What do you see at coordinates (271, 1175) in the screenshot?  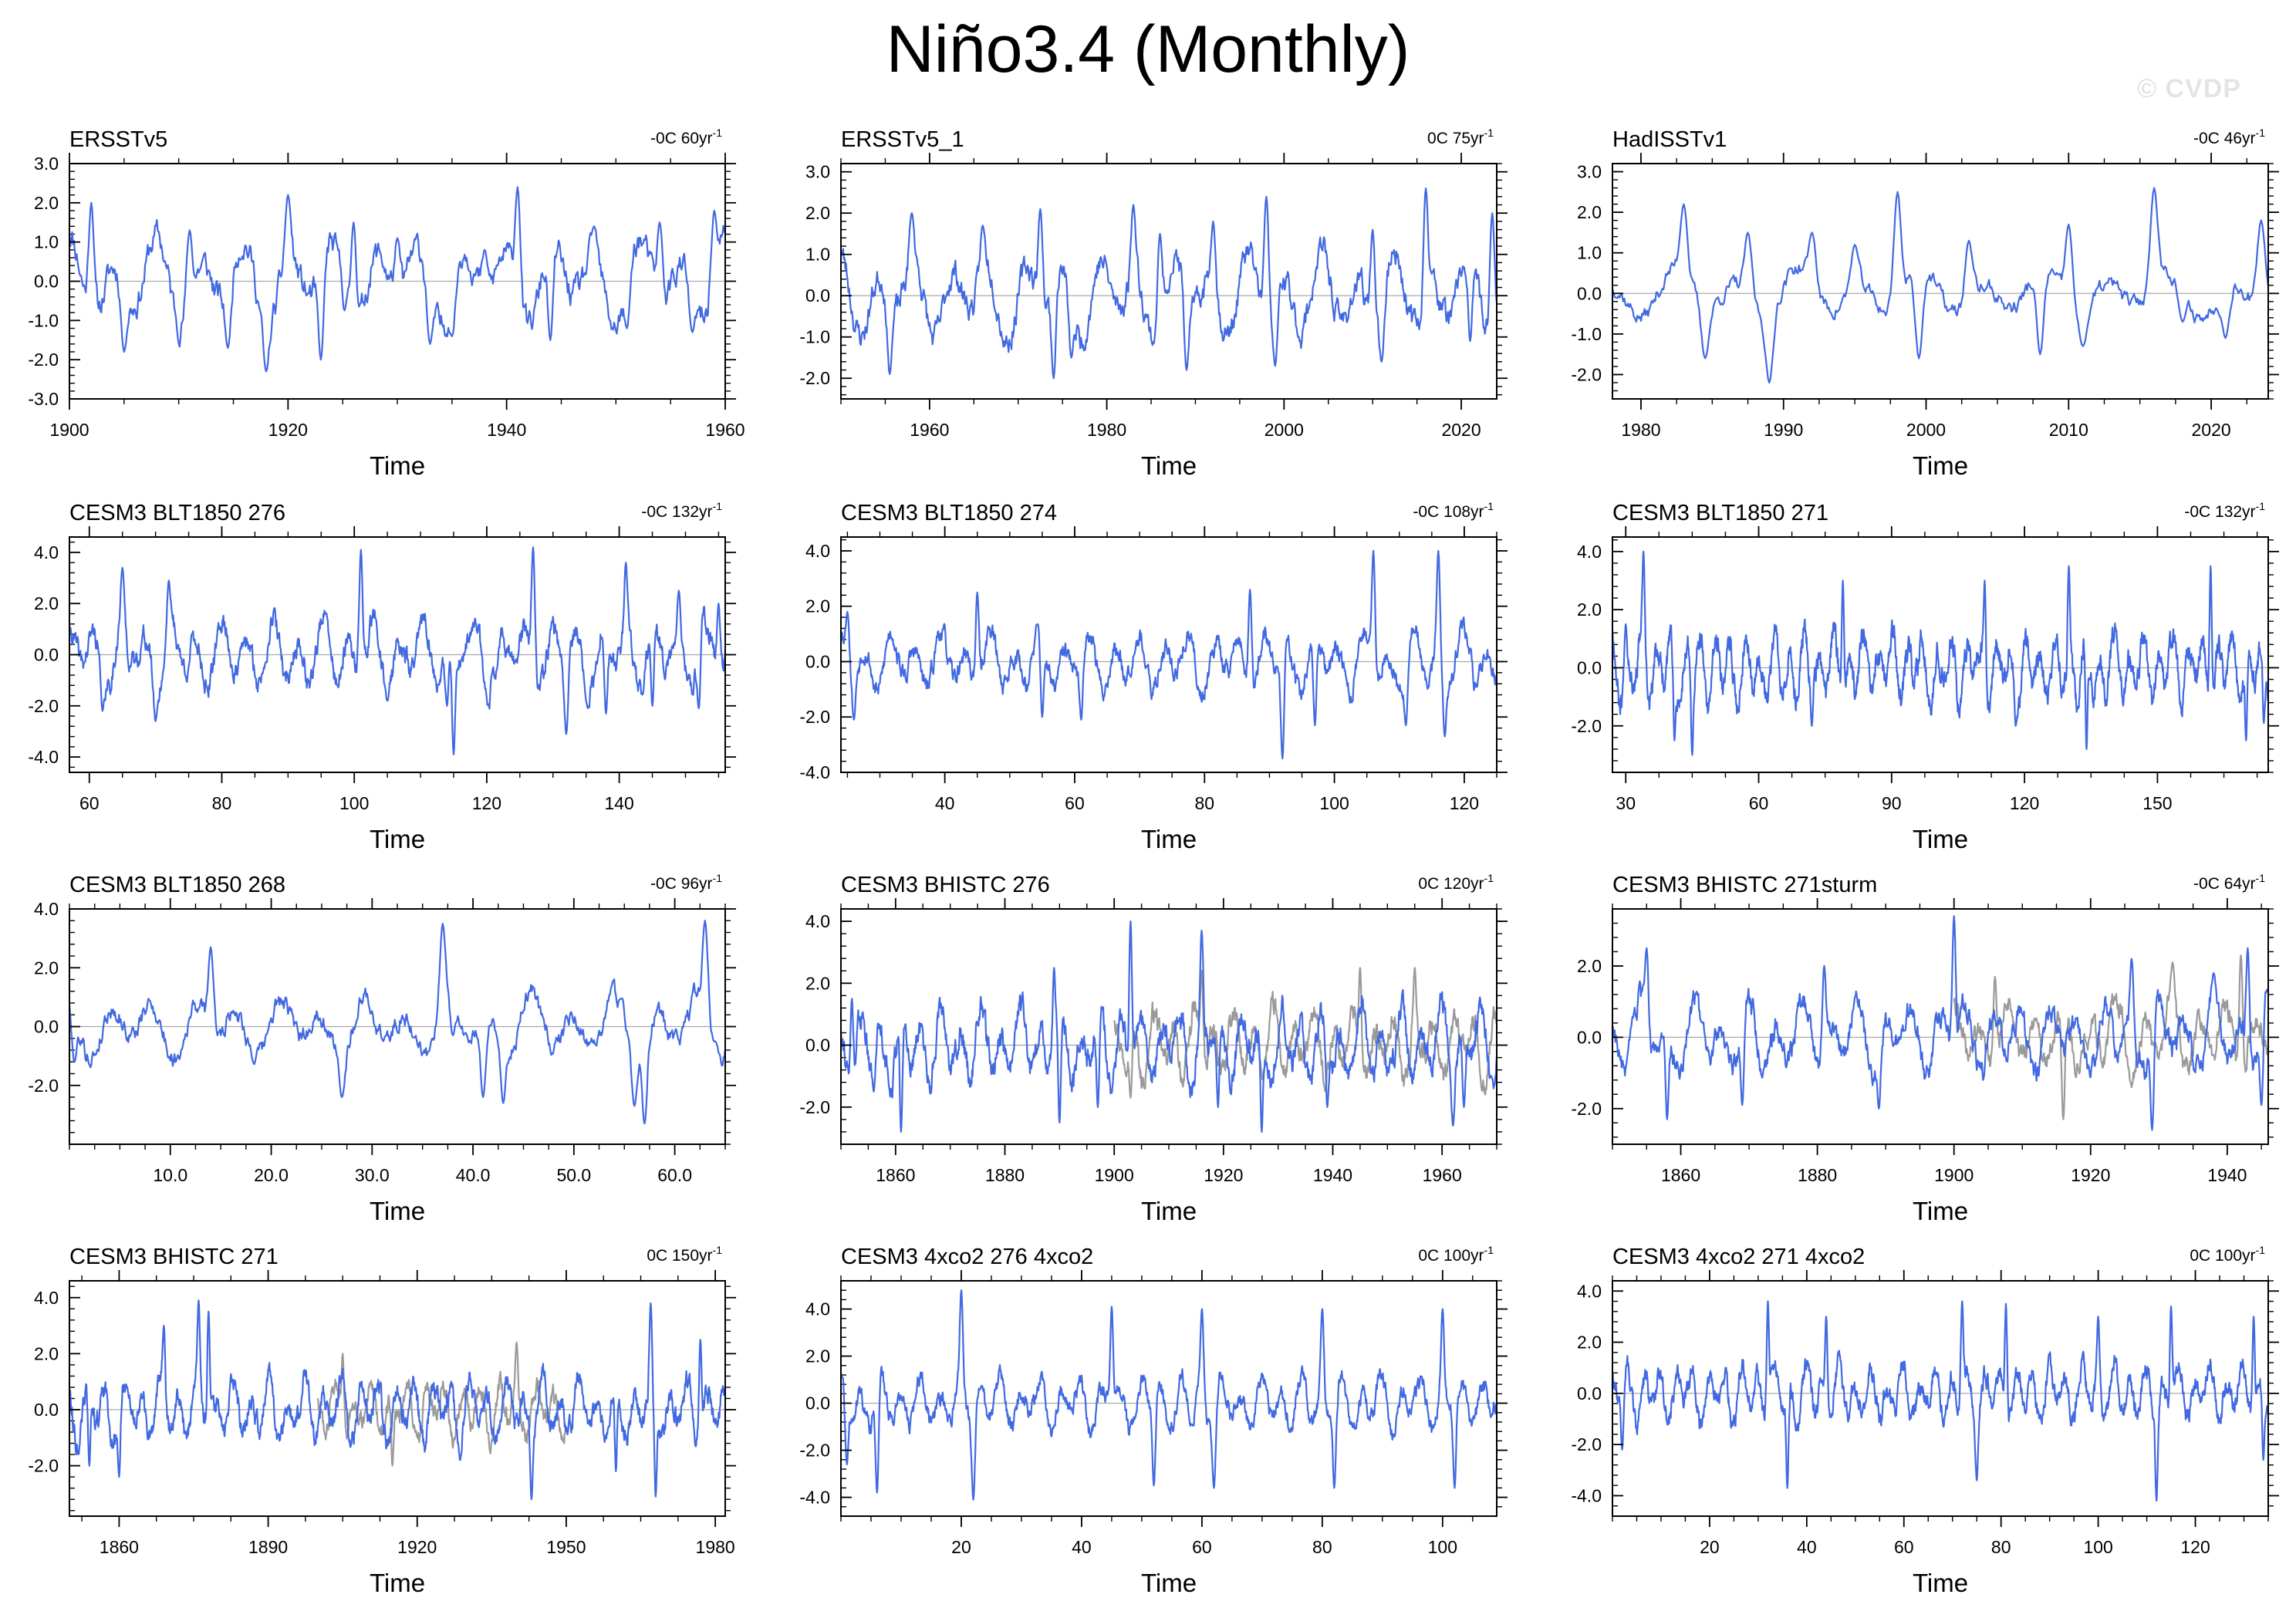 I see `x-tick-label: 20.0` at bounding box center [271, 1175].